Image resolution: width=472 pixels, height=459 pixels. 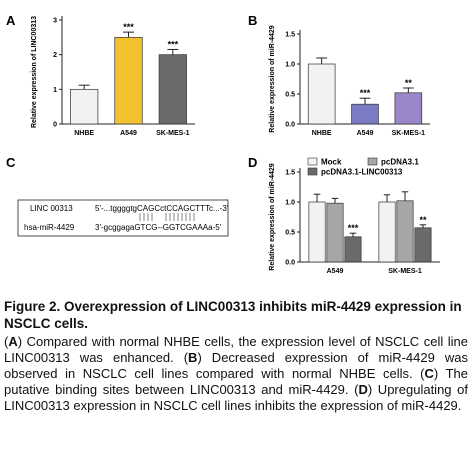 What do you see at coordinates (13, 341) in the screenshot?
I see `panel-ref: A` at bounding box center [13, 341].